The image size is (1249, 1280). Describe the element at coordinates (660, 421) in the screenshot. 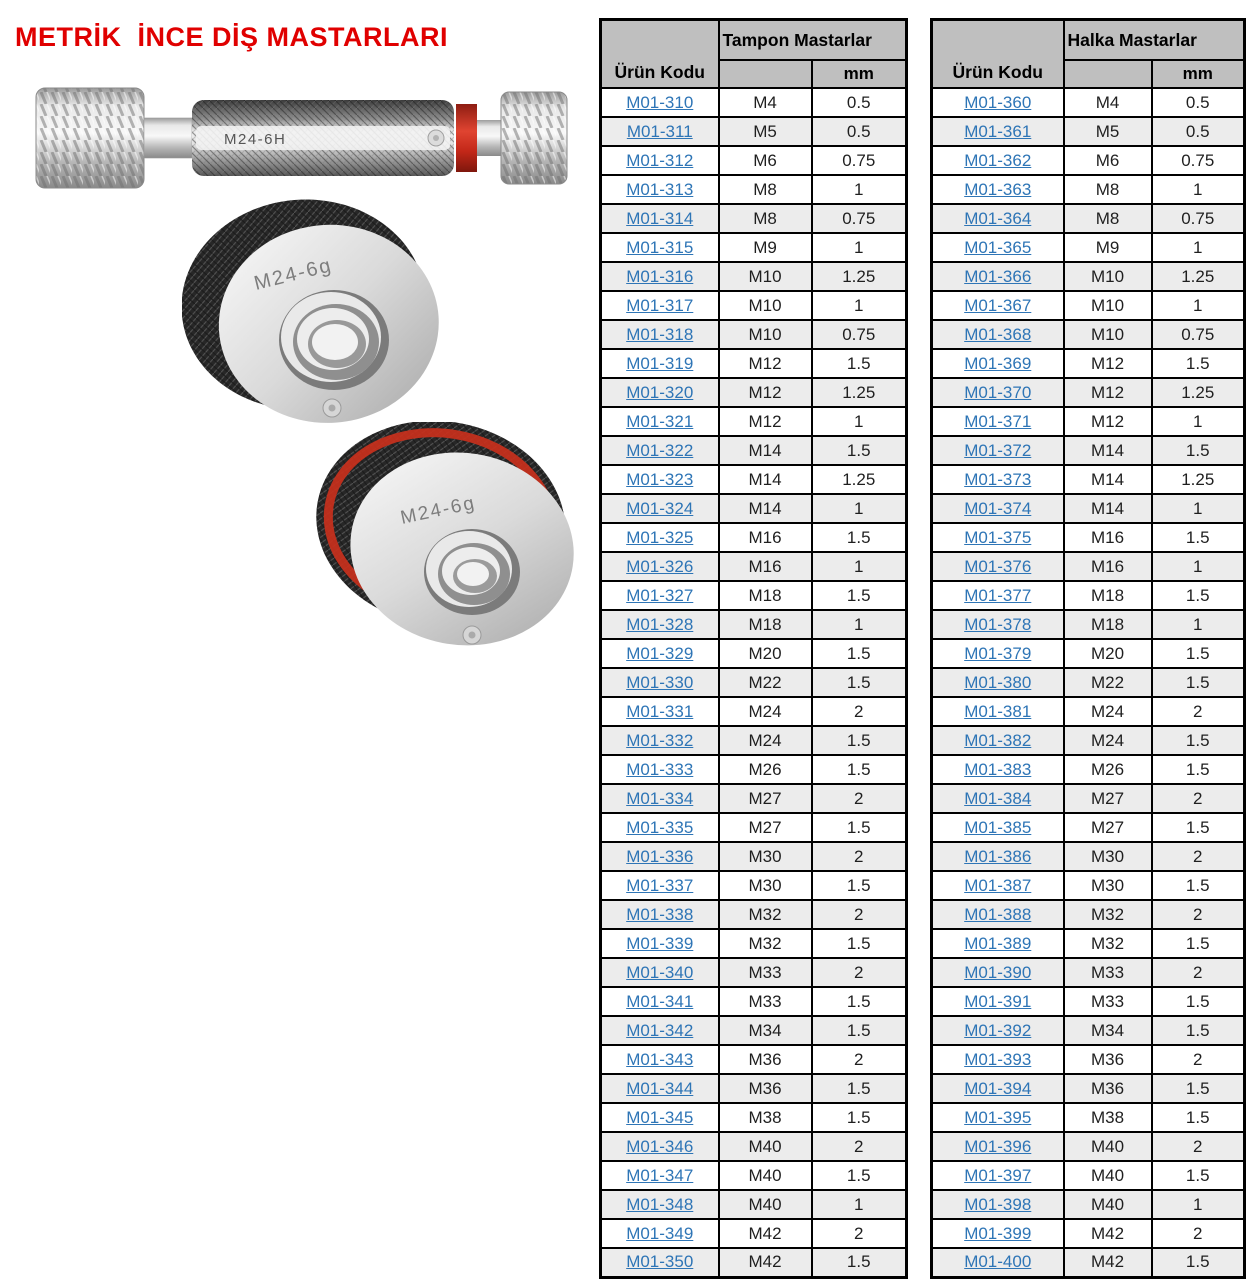

I see `product-code-link: M01-321` at that location.